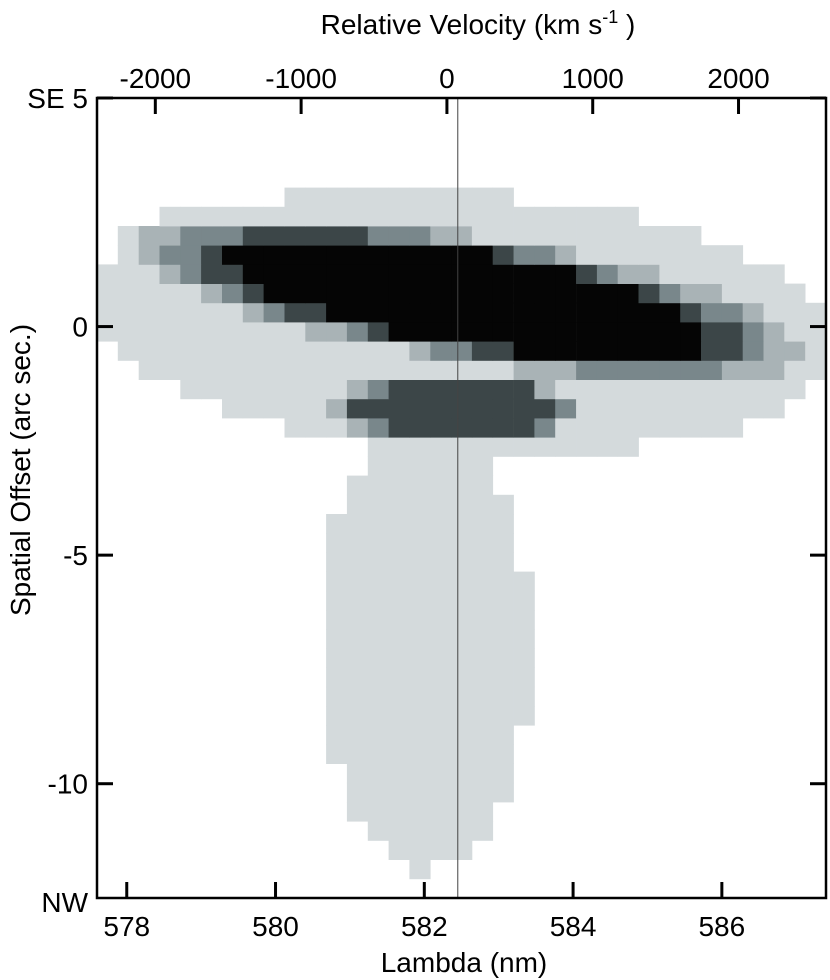 This screenshot has width=830, height=980. I want to click on top-tick-label: 0, so click(447, 78).